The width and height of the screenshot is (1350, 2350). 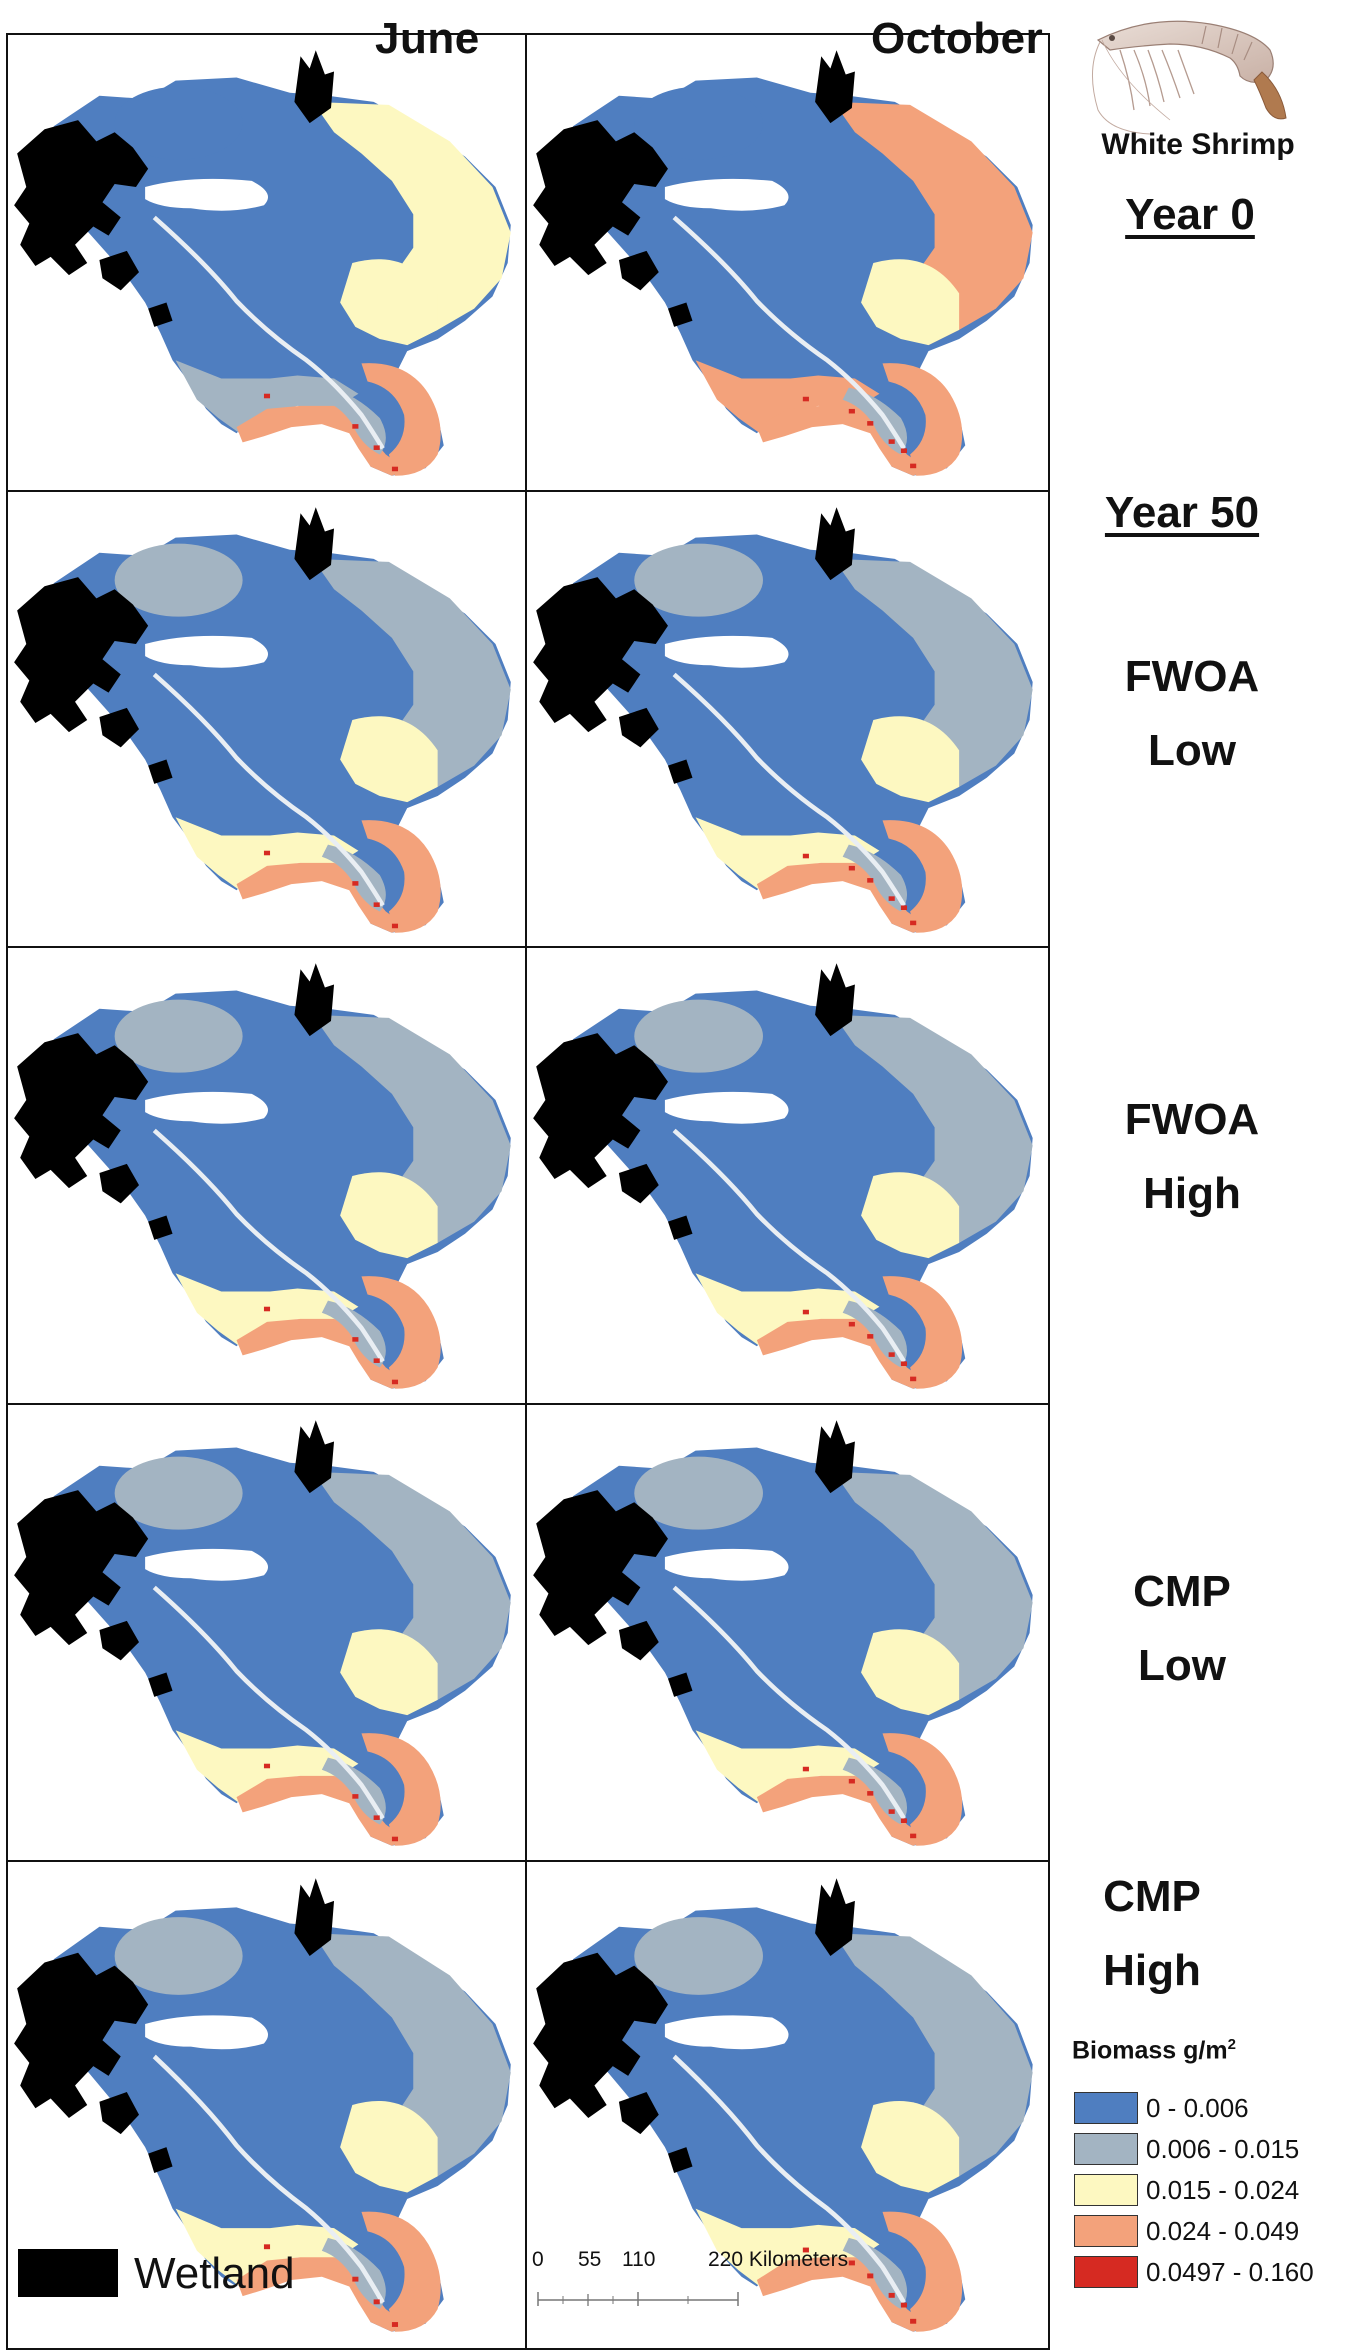 I want to click on map-panel-fwoa_high-june, so click(x=267, y=1176).